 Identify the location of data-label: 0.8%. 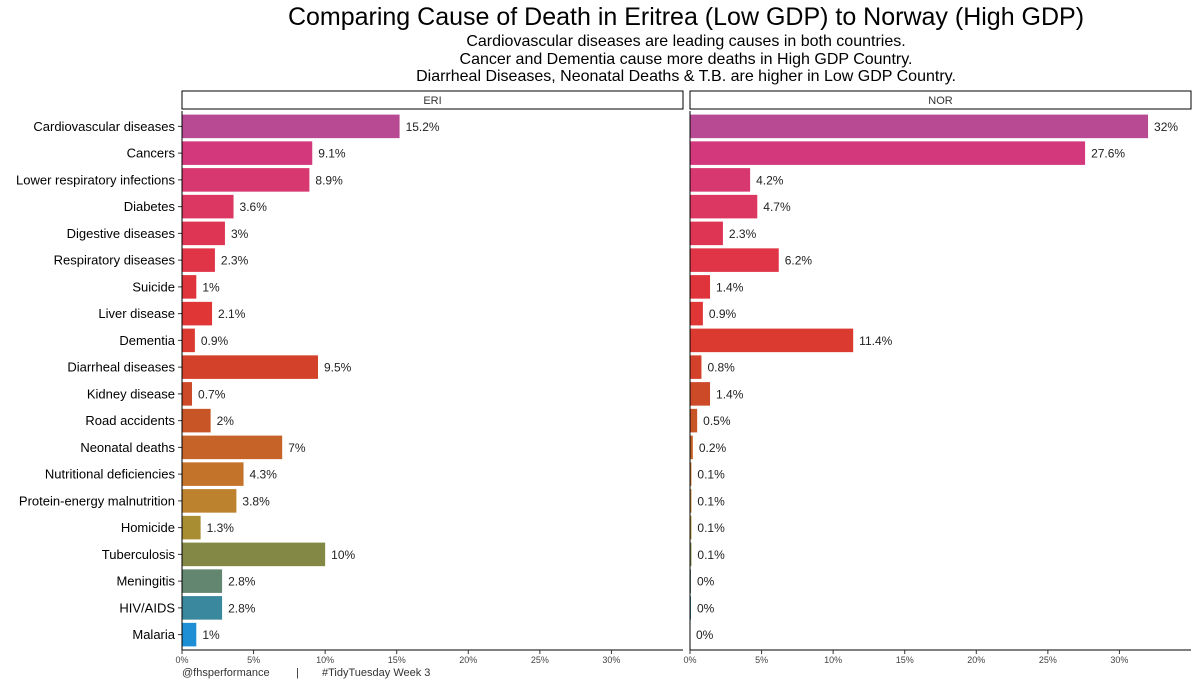
(721, 368).